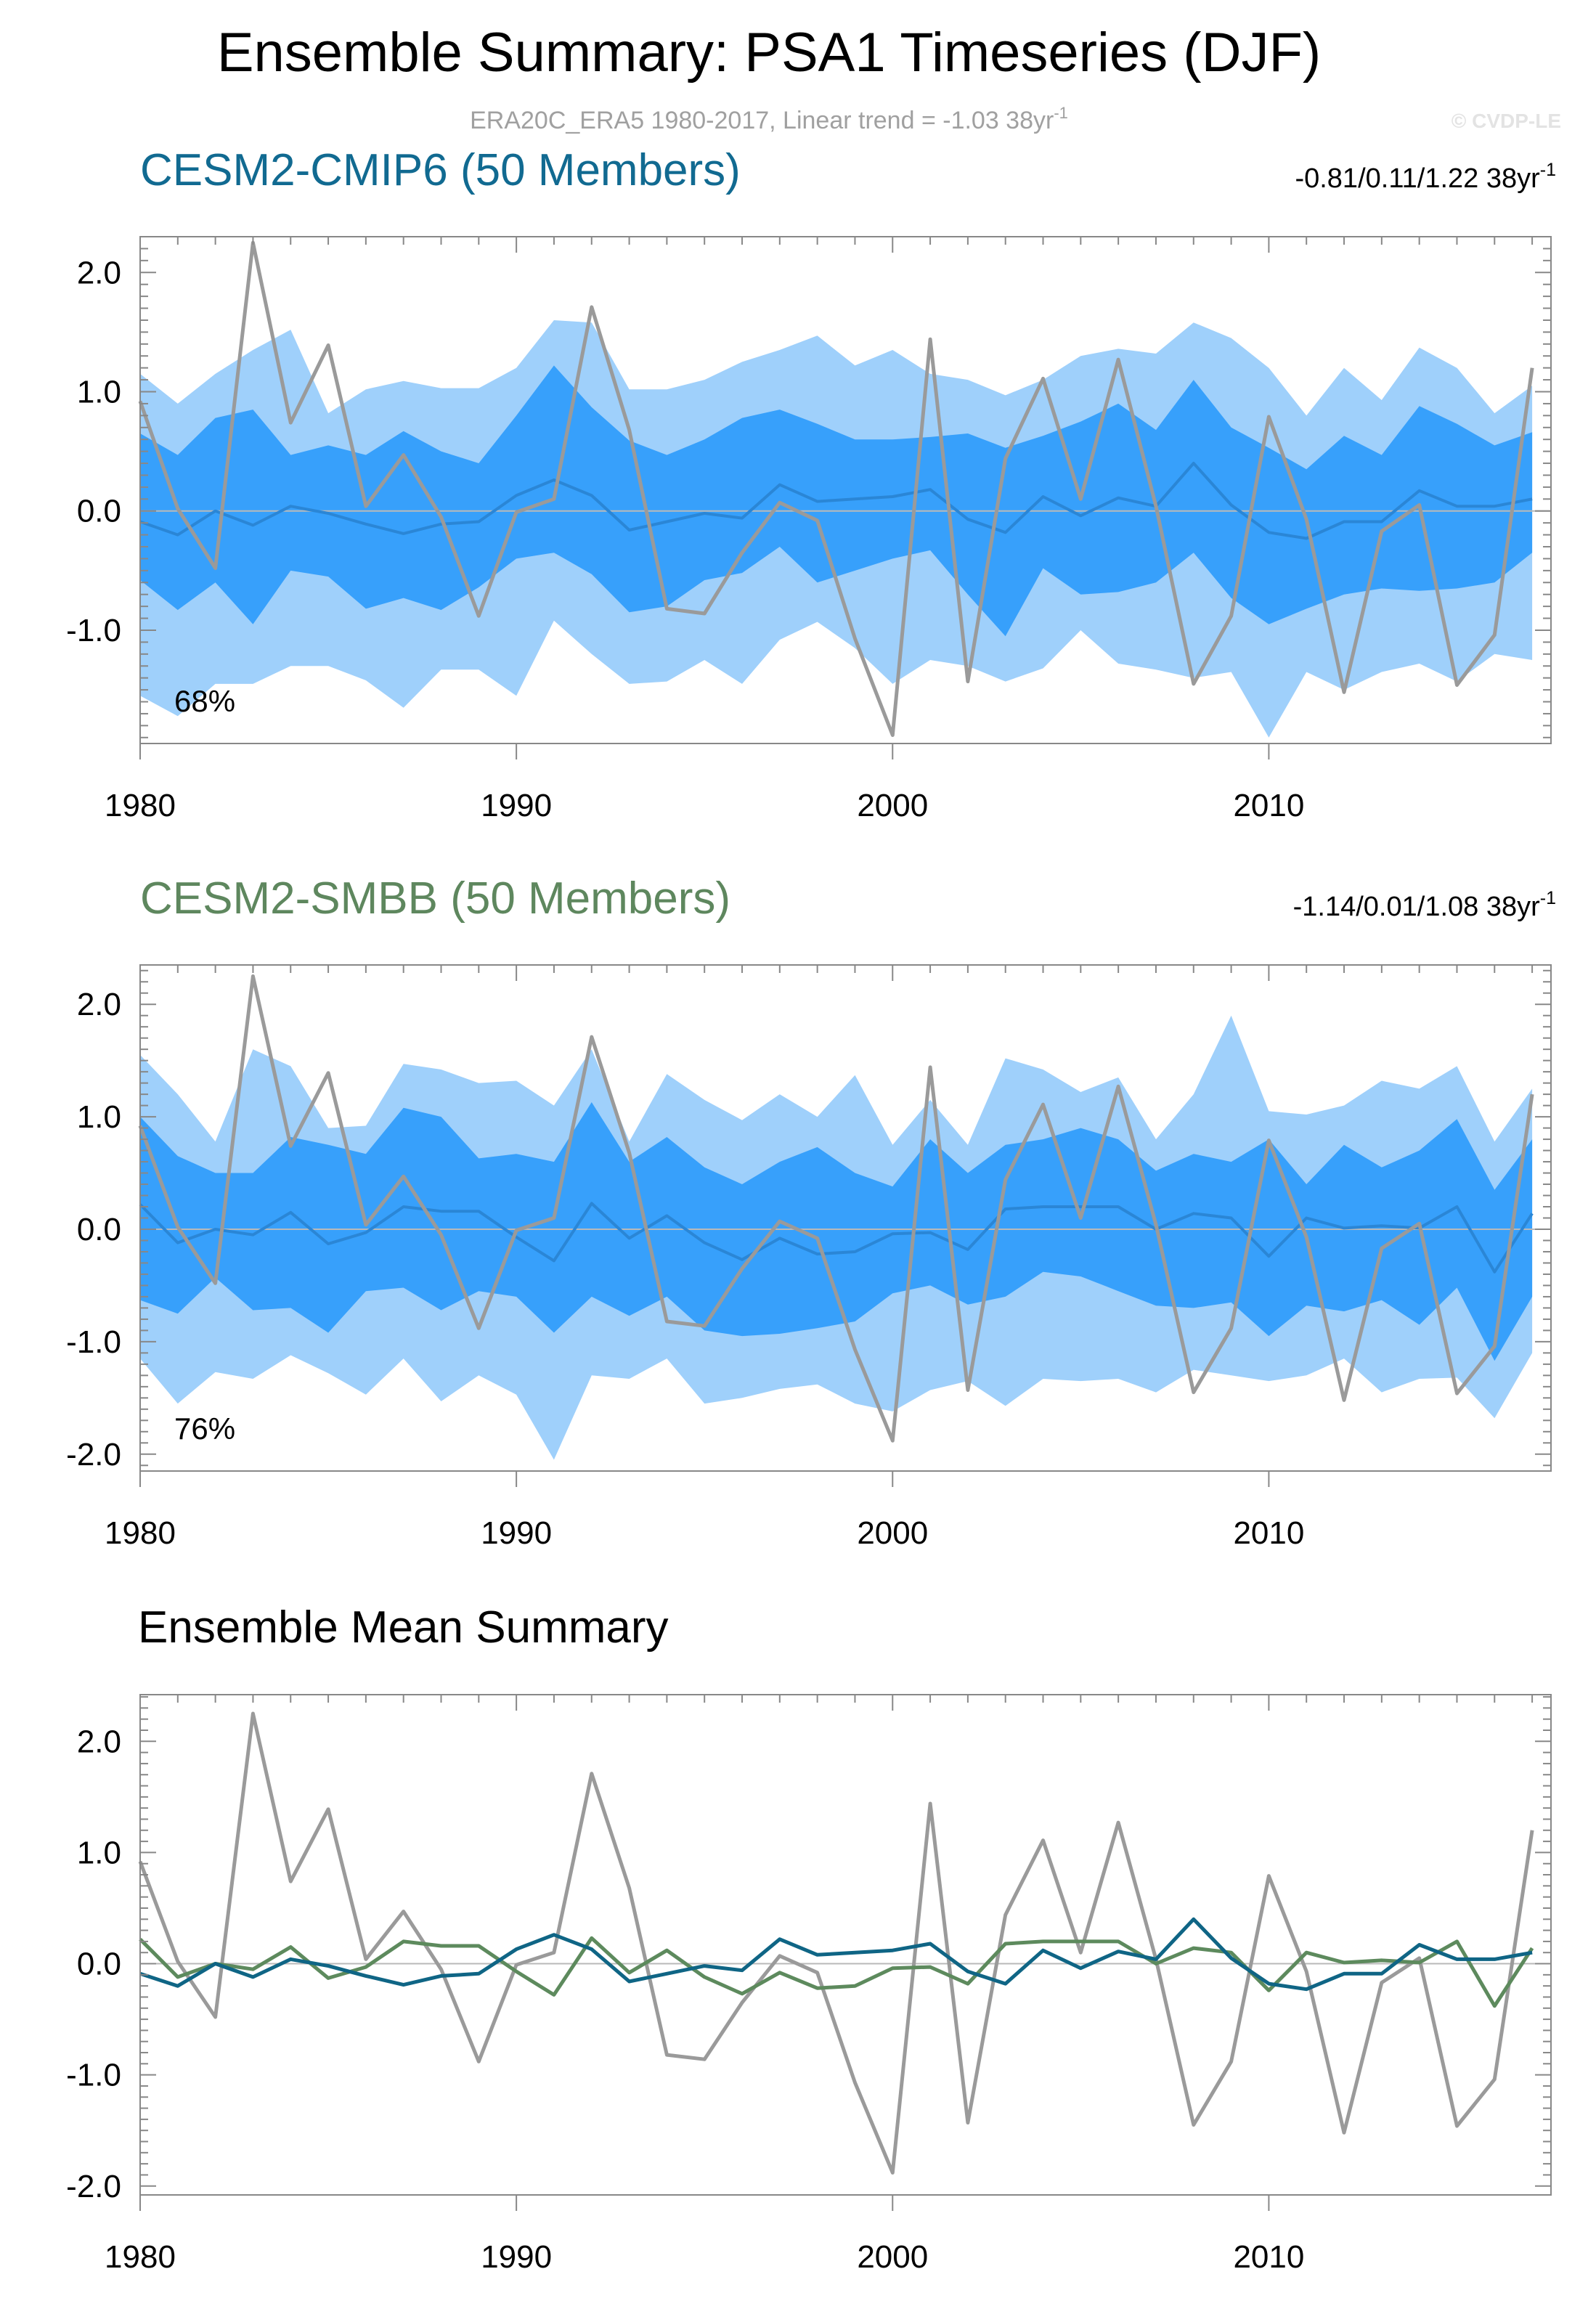 Image resolution: width=1596 pixels, height=2314 pixels. Describe the element at coordinates (1548, 898) in the screenshot. I see `trend-range-smbb-sup: -1` at that location.